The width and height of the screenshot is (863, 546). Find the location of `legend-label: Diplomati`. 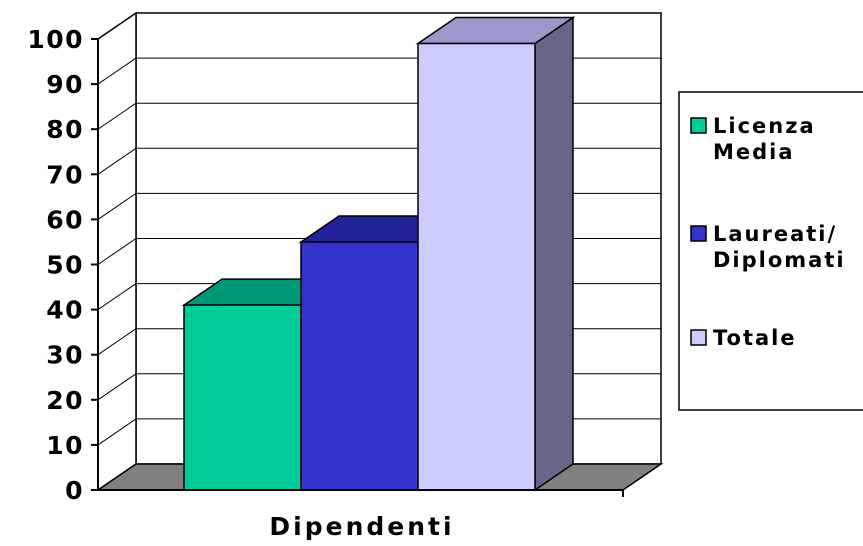

legend-label: Diplomati is located at coordinates (779, 260).